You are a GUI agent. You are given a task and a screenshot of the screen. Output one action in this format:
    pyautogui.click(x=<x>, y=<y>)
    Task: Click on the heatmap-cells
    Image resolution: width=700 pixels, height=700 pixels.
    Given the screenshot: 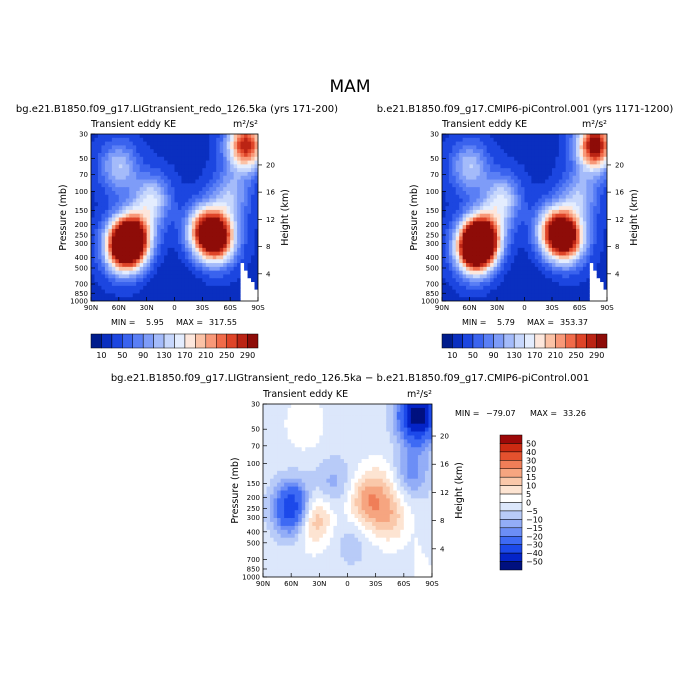 What is the action you would take?
    pyautogui.click(x=347, y=490)
    